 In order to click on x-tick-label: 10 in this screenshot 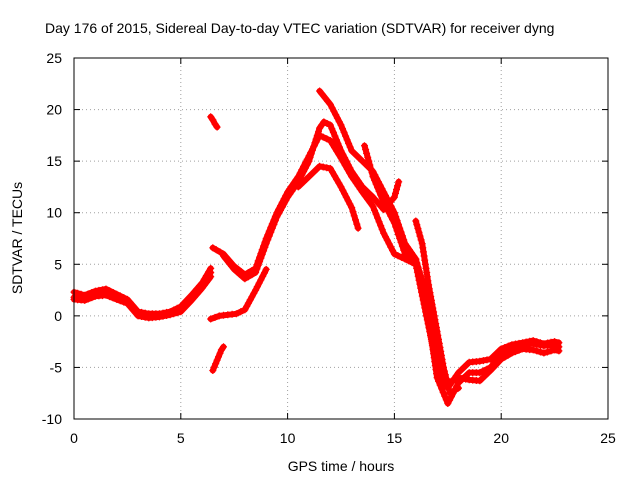, I will do `click(288, 438)`.